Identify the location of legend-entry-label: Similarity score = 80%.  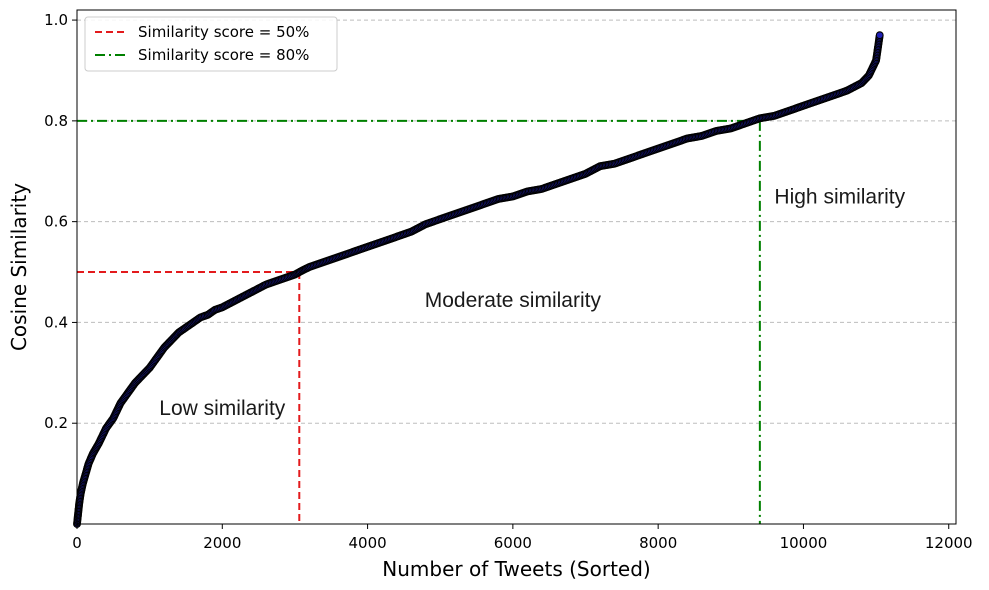
(223, 55).